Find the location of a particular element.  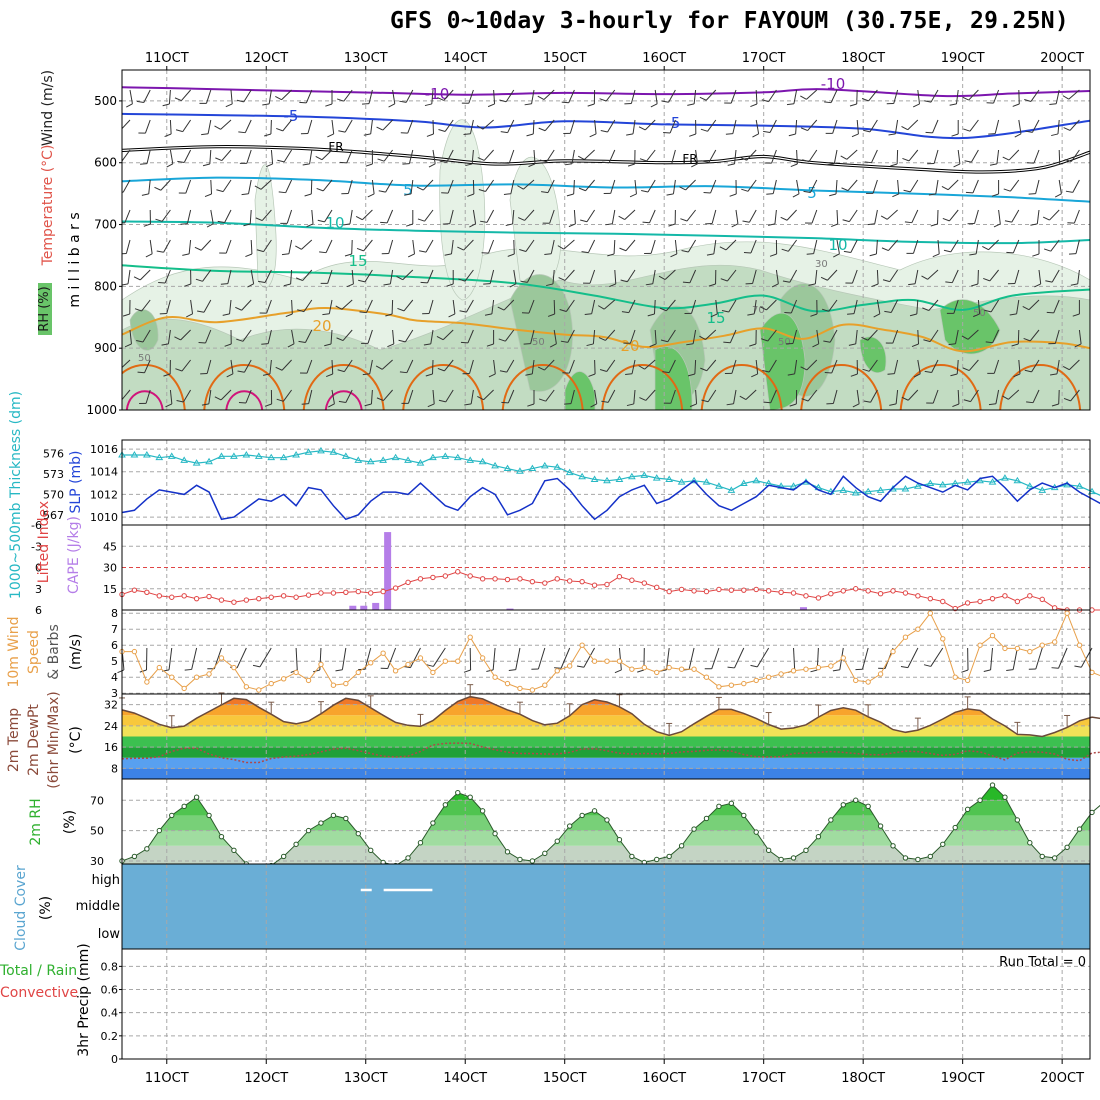

contour-label: 5 is located at coordinates (408, 190).